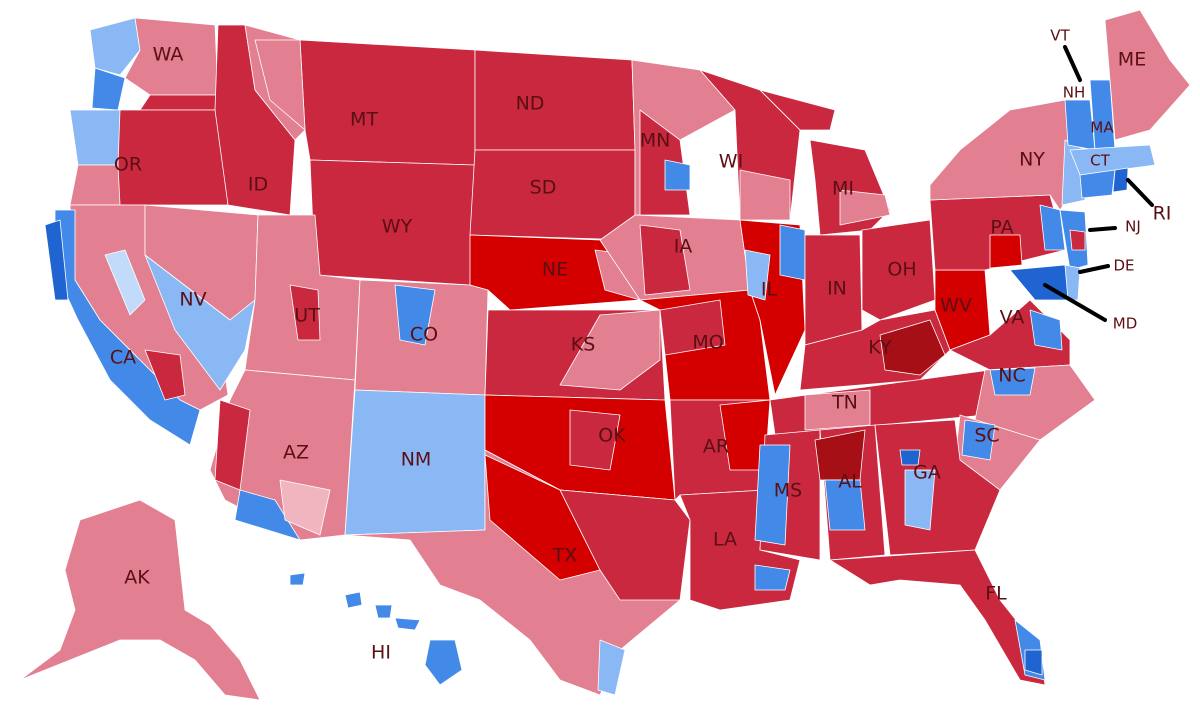 The image size is (1200, 720). Describe the element at coordinates (655, 141) in the screenshot. I see `label-mn: MN` at that location.